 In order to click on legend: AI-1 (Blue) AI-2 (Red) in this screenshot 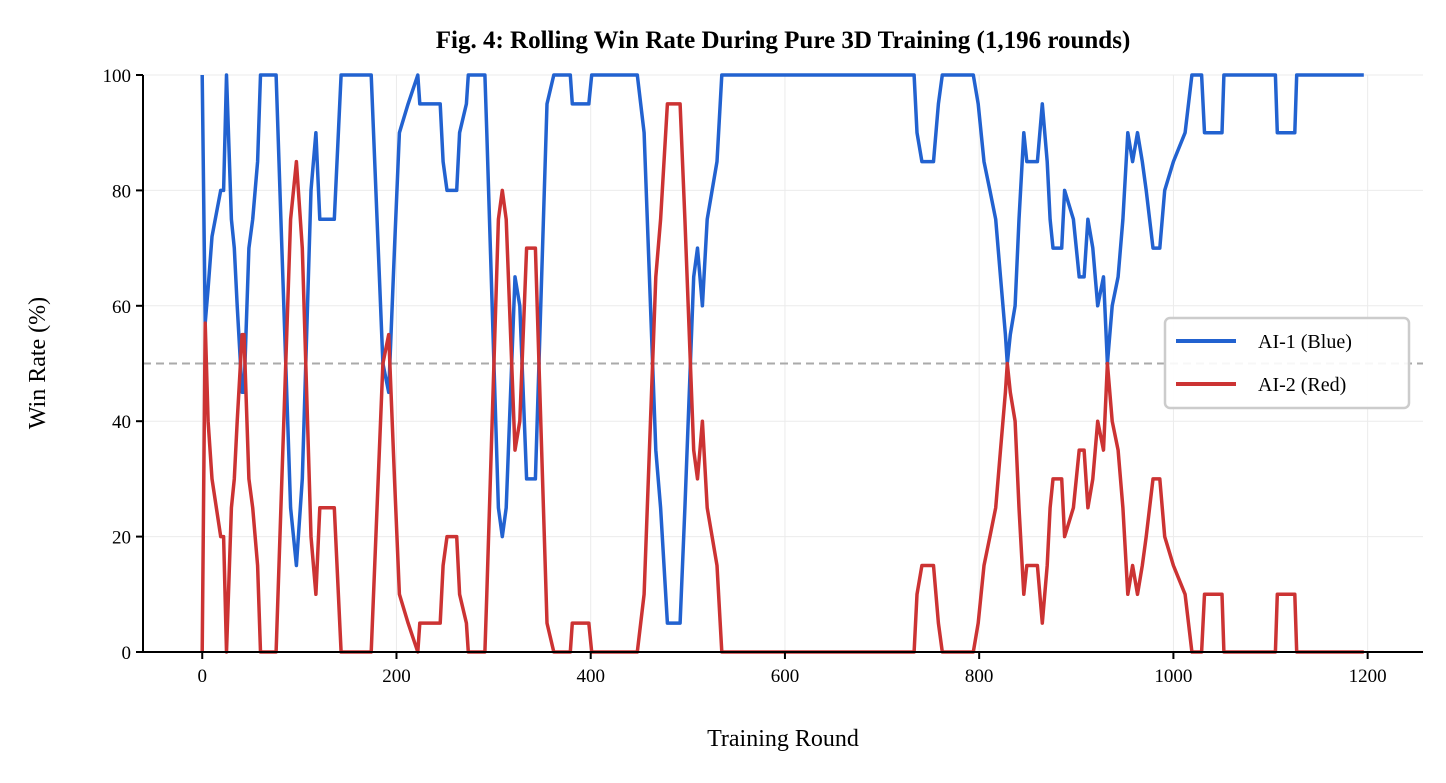, I will do `click(1287, 363)`.